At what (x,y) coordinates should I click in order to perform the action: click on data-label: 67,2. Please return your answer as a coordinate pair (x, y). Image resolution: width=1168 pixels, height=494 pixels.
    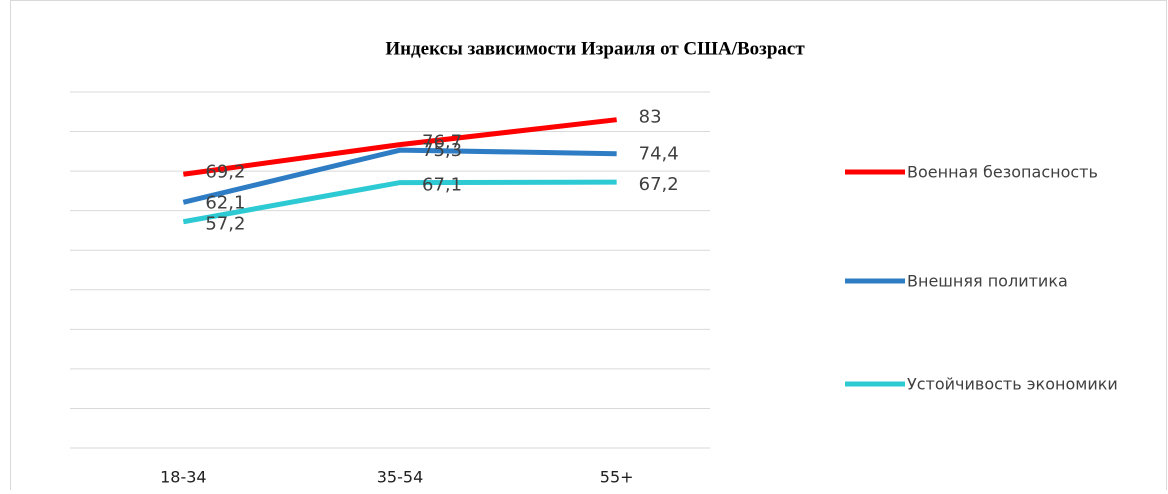
    Looking at the image, I should click on (659, 184).